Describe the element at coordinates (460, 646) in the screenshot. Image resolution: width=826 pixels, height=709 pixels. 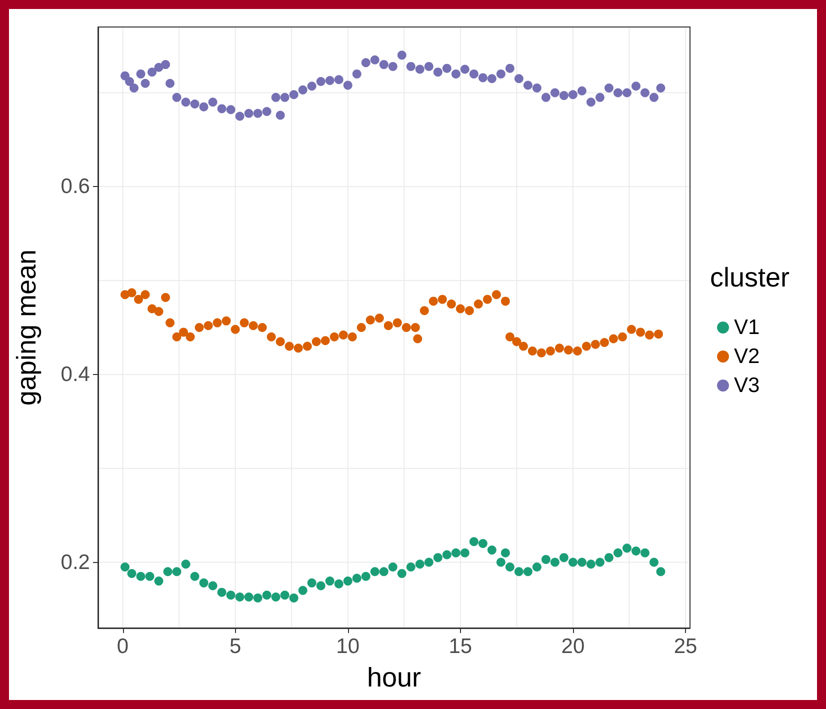
I see `x-tick-label: 15` at that location.